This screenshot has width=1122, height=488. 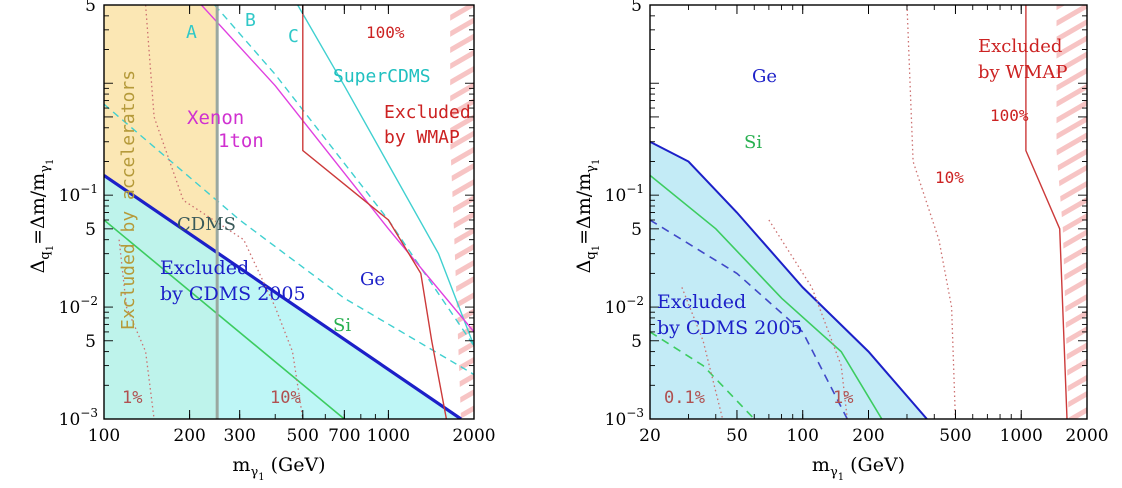 I want to click on x-label-unit: (GeV), so click(x=298, y=465).